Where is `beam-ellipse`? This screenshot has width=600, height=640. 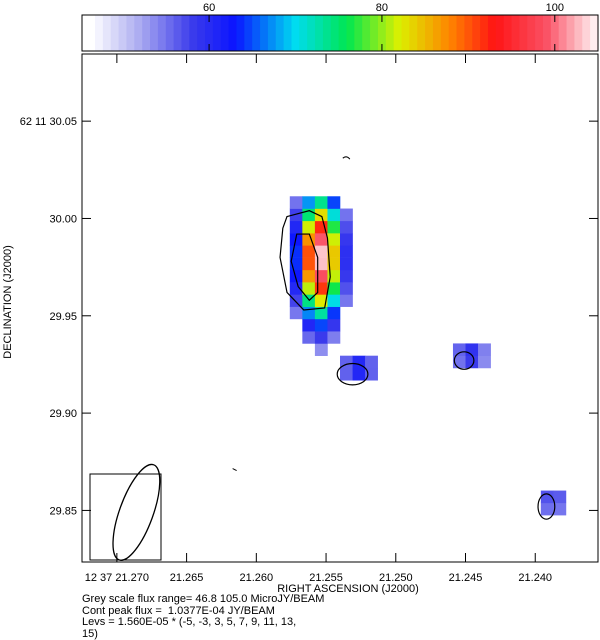
beam-ellipse is located at coordinates (136, 512).